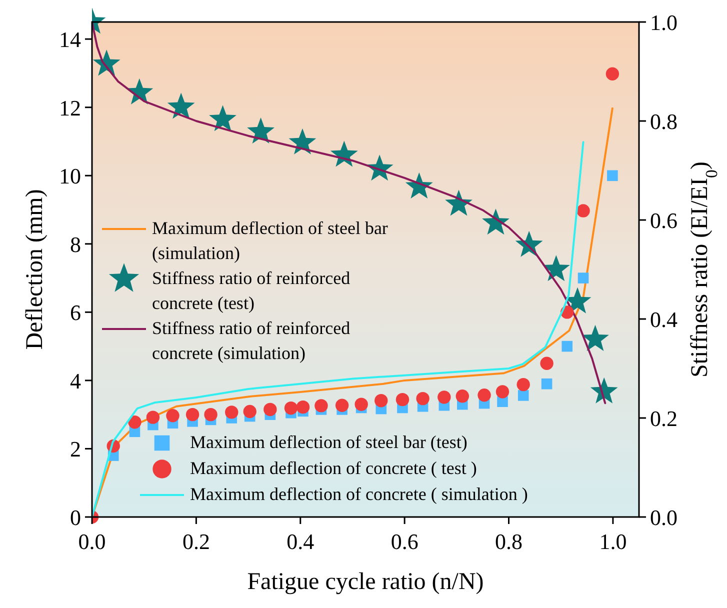 This screenshot has height=608, width=727. What do you see at coordinates (509, 541) in the screenshot?
I see `x-tick-label: 0.8` at bounding box center [509, 541].